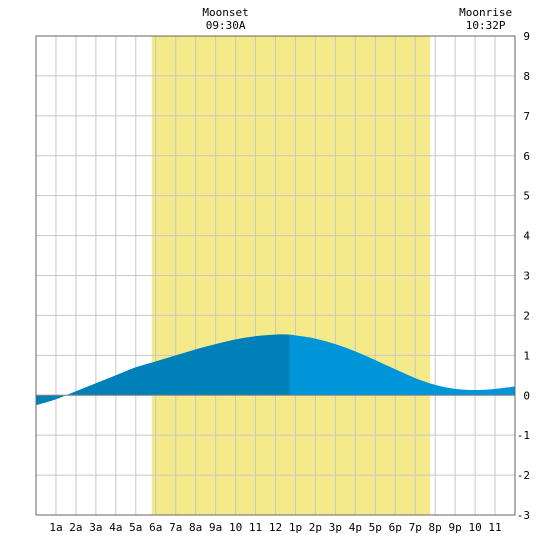 The width and height of the screenshot is (550, 550). What do you see at coordinates (95, 527) in the screenshot?
I see `x-tick-label: 3a` at bounding box center [95, 527].